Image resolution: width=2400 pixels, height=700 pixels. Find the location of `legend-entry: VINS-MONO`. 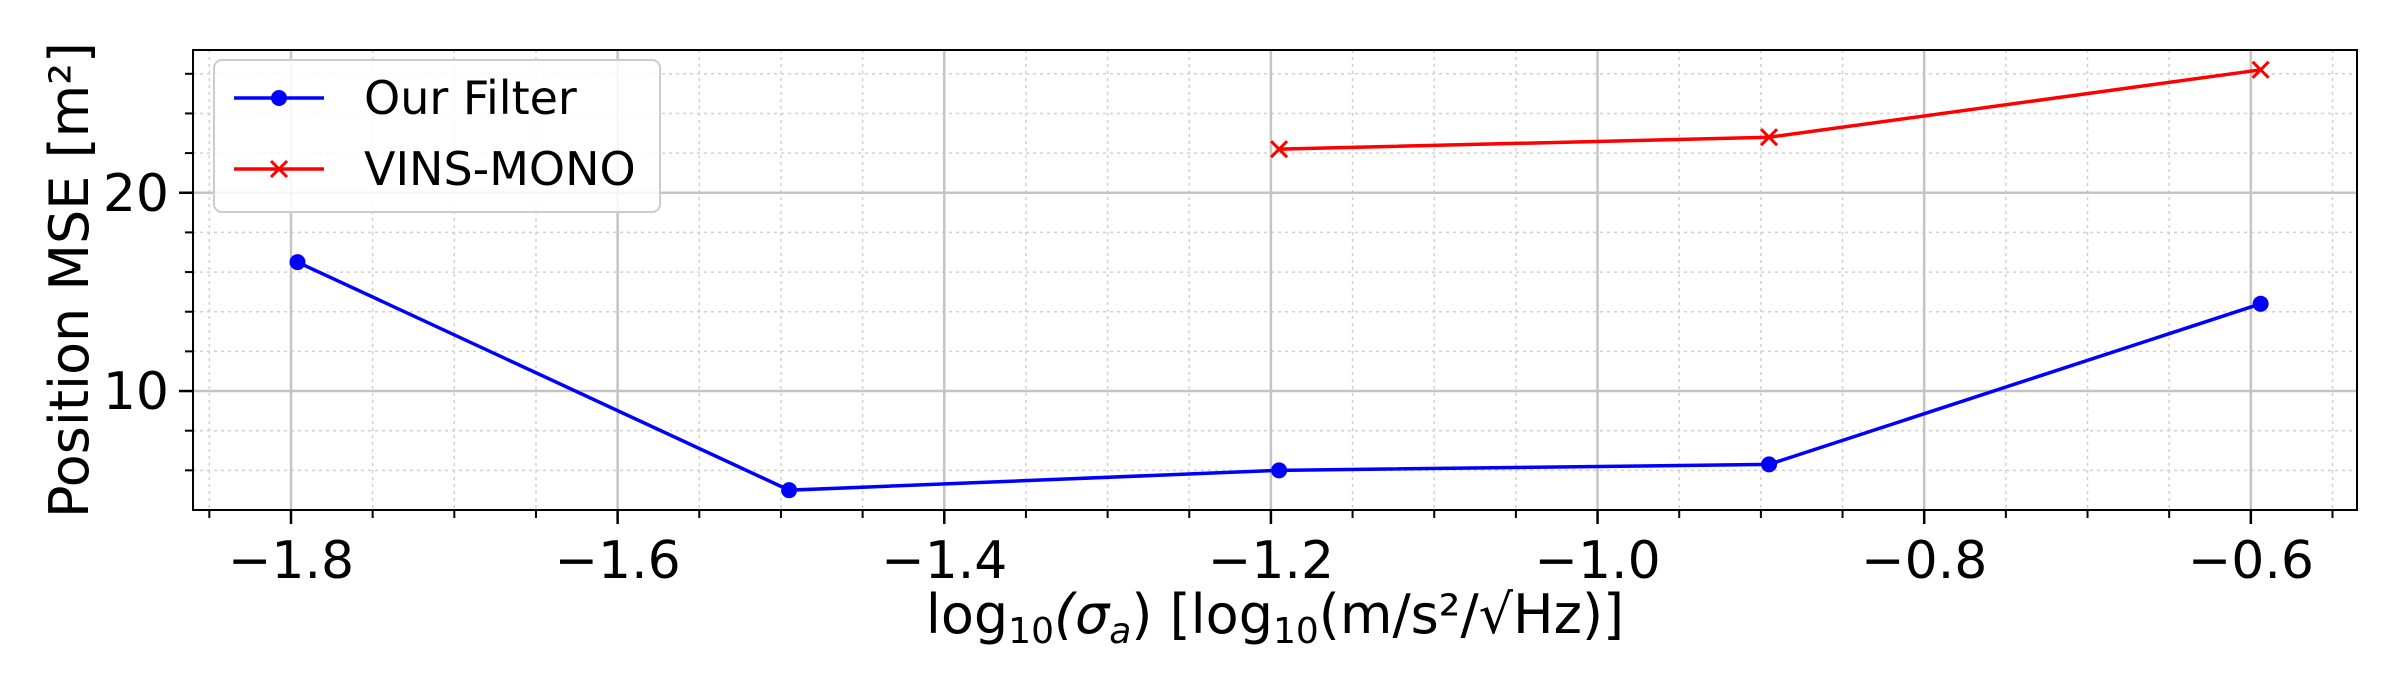

legend-entry: VINS-MONO is located at coordinates (435, 169).